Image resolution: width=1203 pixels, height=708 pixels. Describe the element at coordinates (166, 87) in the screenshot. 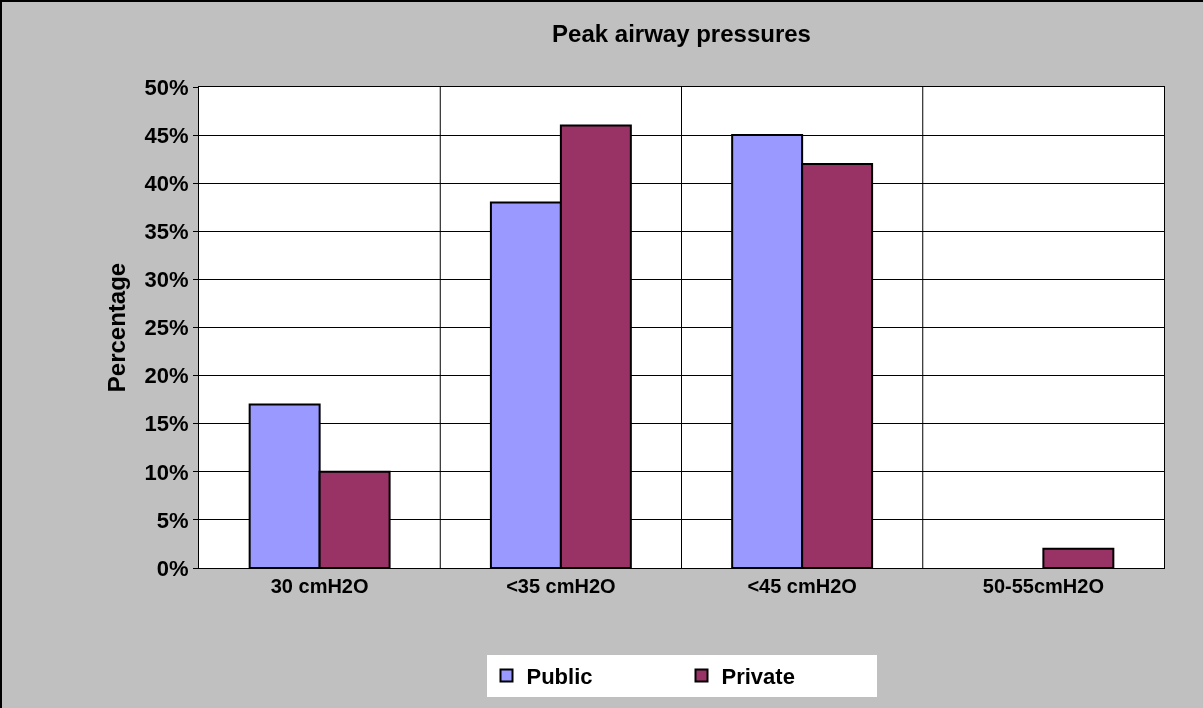

I see `y-tick-label: 50%` at that location.